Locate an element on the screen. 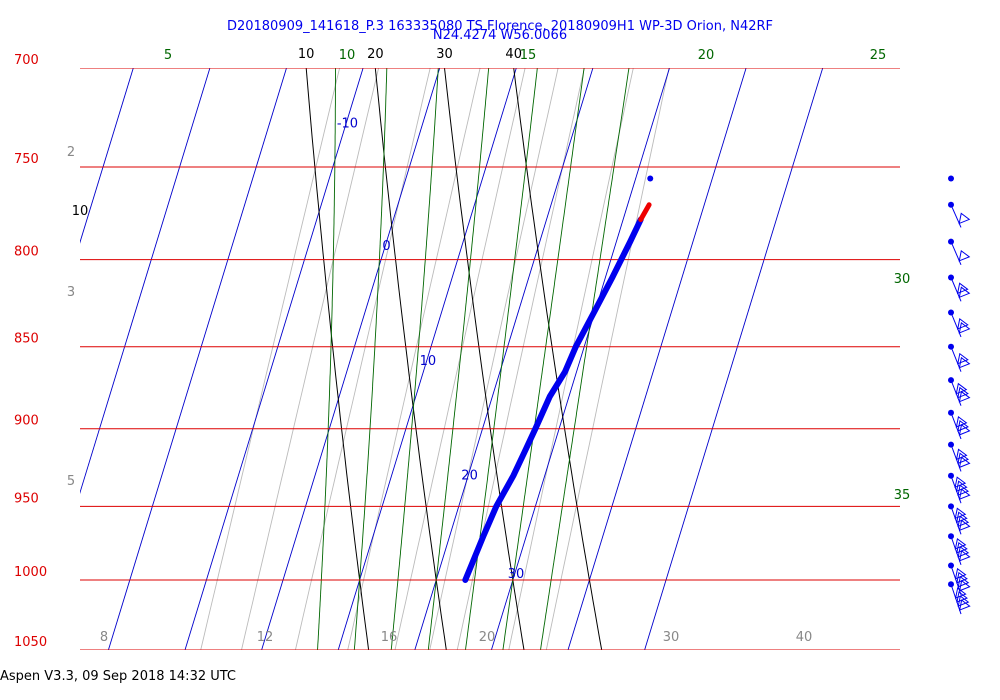 Image resolution: width=1000 pixels, height=700 pixels. mixing-ratio-label: 8 is located at coordinates (104, 637).